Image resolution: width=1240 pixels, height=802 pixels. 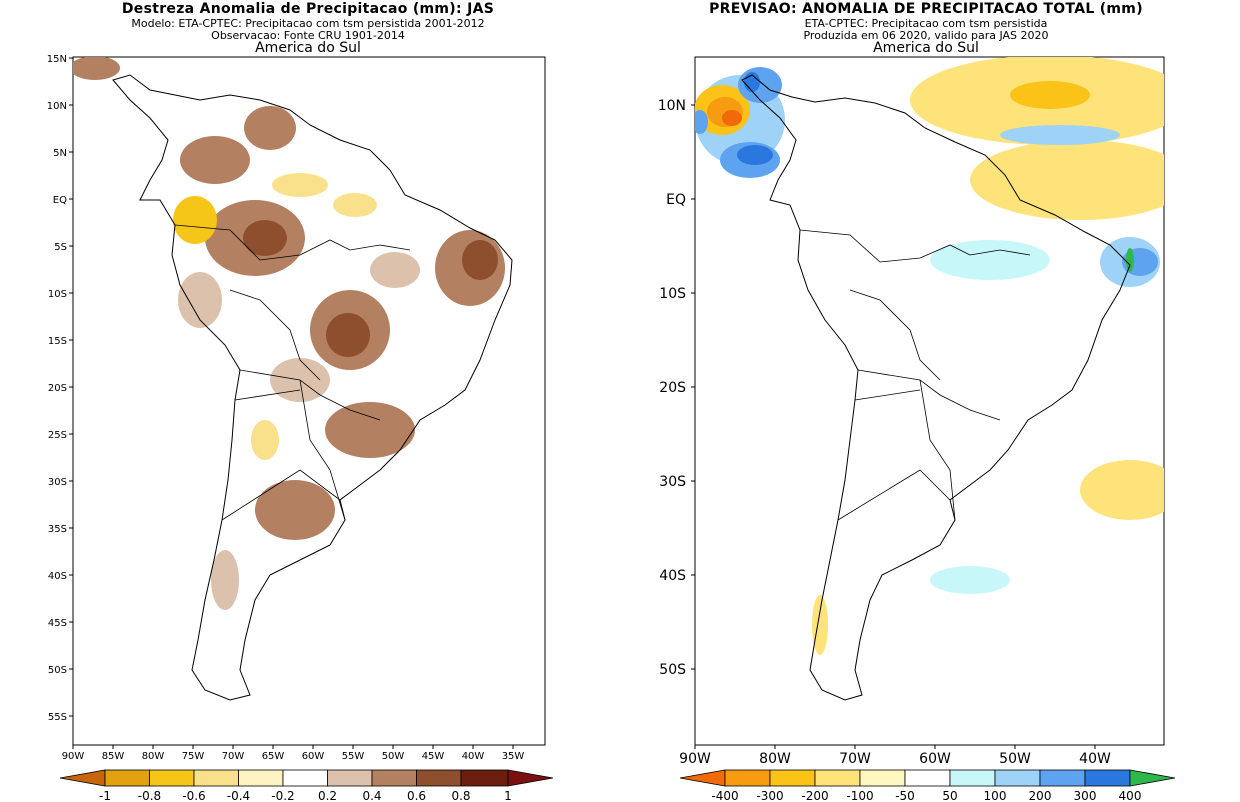 I want to click on left-lon-label: 75W, so click(x=193, y=756).